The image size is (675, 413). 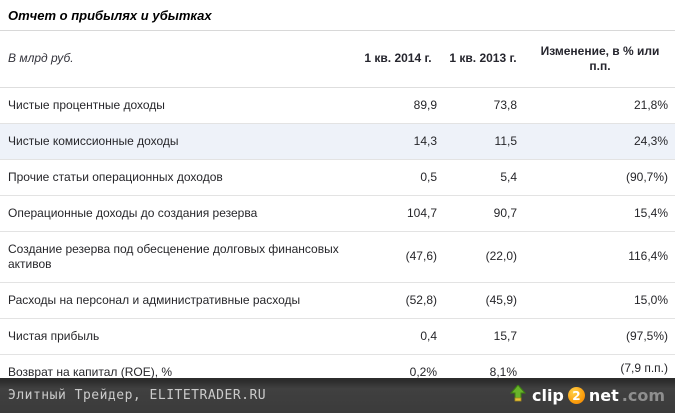 I want to click on value-2013: (22,0), so click(x=483, y=257).